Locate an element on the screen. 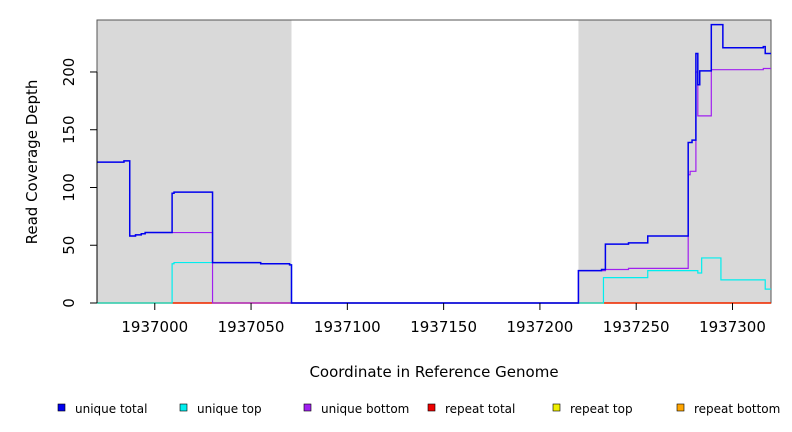 The image size is (792, 432). legend-item-repeat-total: repeat total is located at coordinates (471, 409).